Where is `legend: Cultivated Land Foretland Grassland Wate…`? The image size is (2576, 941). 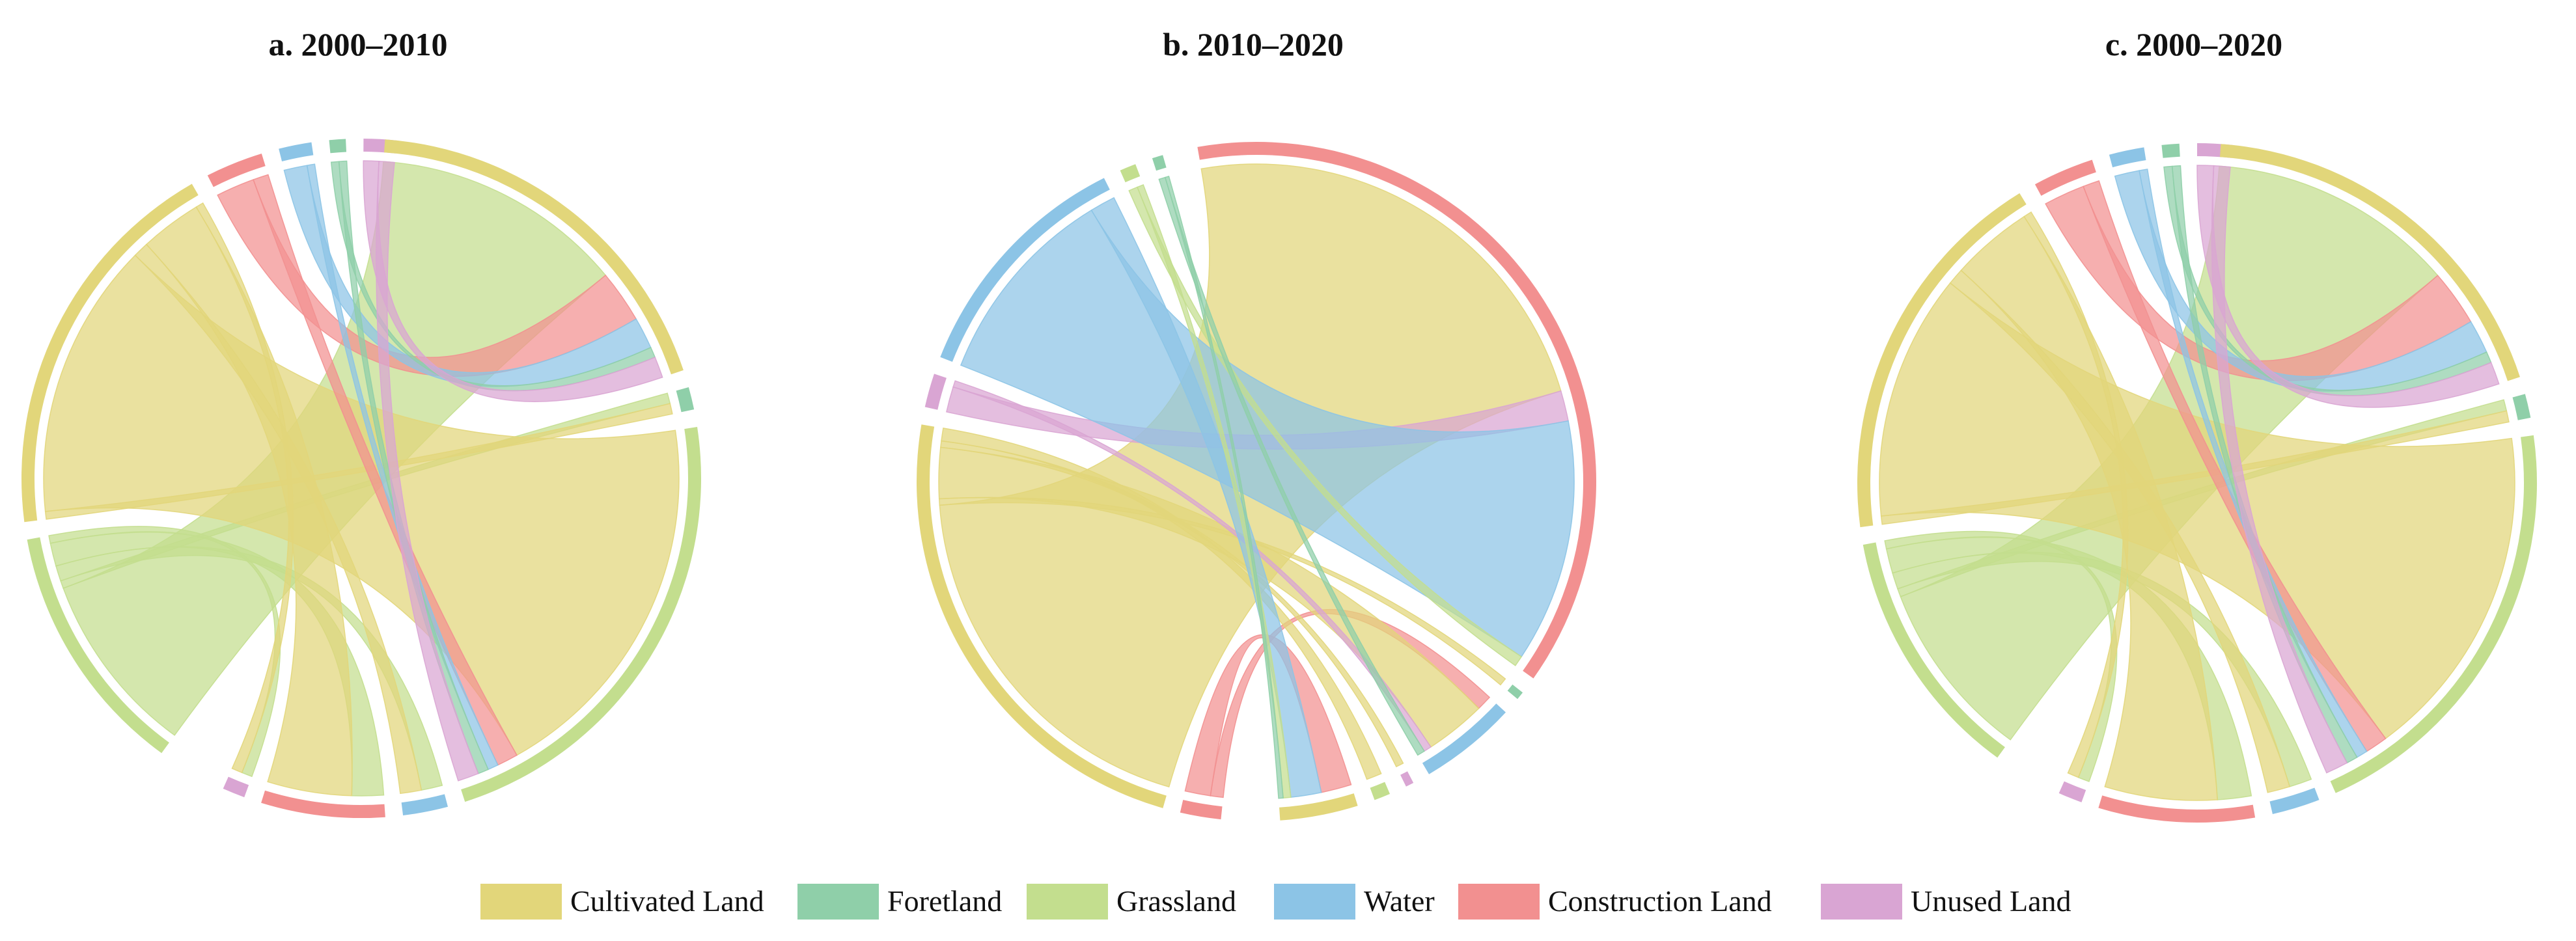
legend: Cultivated Land Foretland Grassland Wate… is located at coordinates (1275, 902).